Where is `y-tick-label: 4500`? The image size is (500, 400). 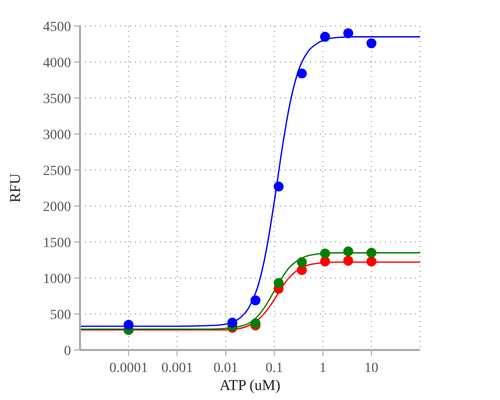 y-tick-label: 4500 is located at coordinates (57, 27).